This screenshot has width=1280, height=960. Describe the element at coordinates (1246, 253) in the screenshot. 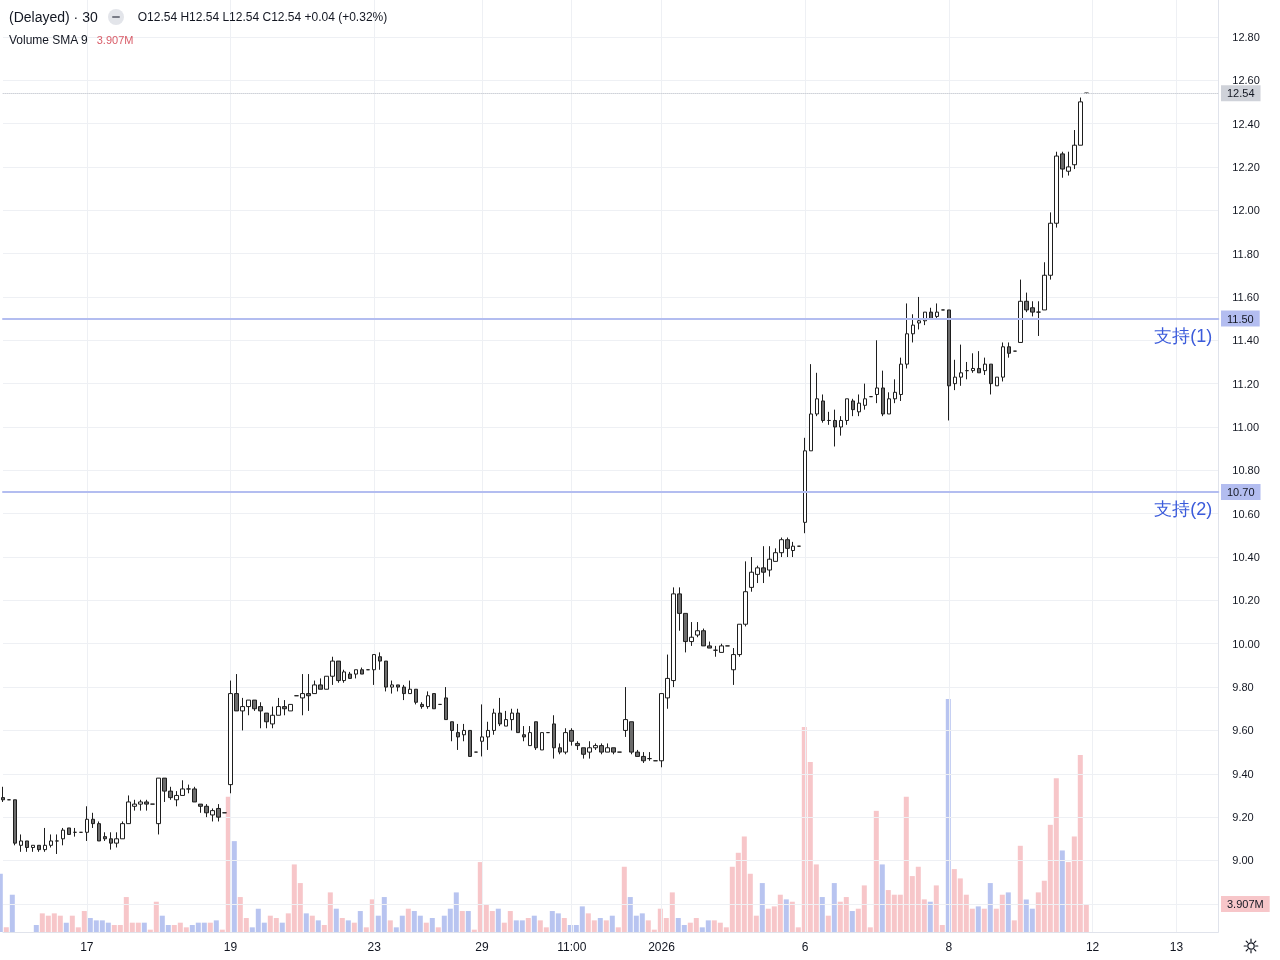

I see `y-tick-label: 11.80` at that location.